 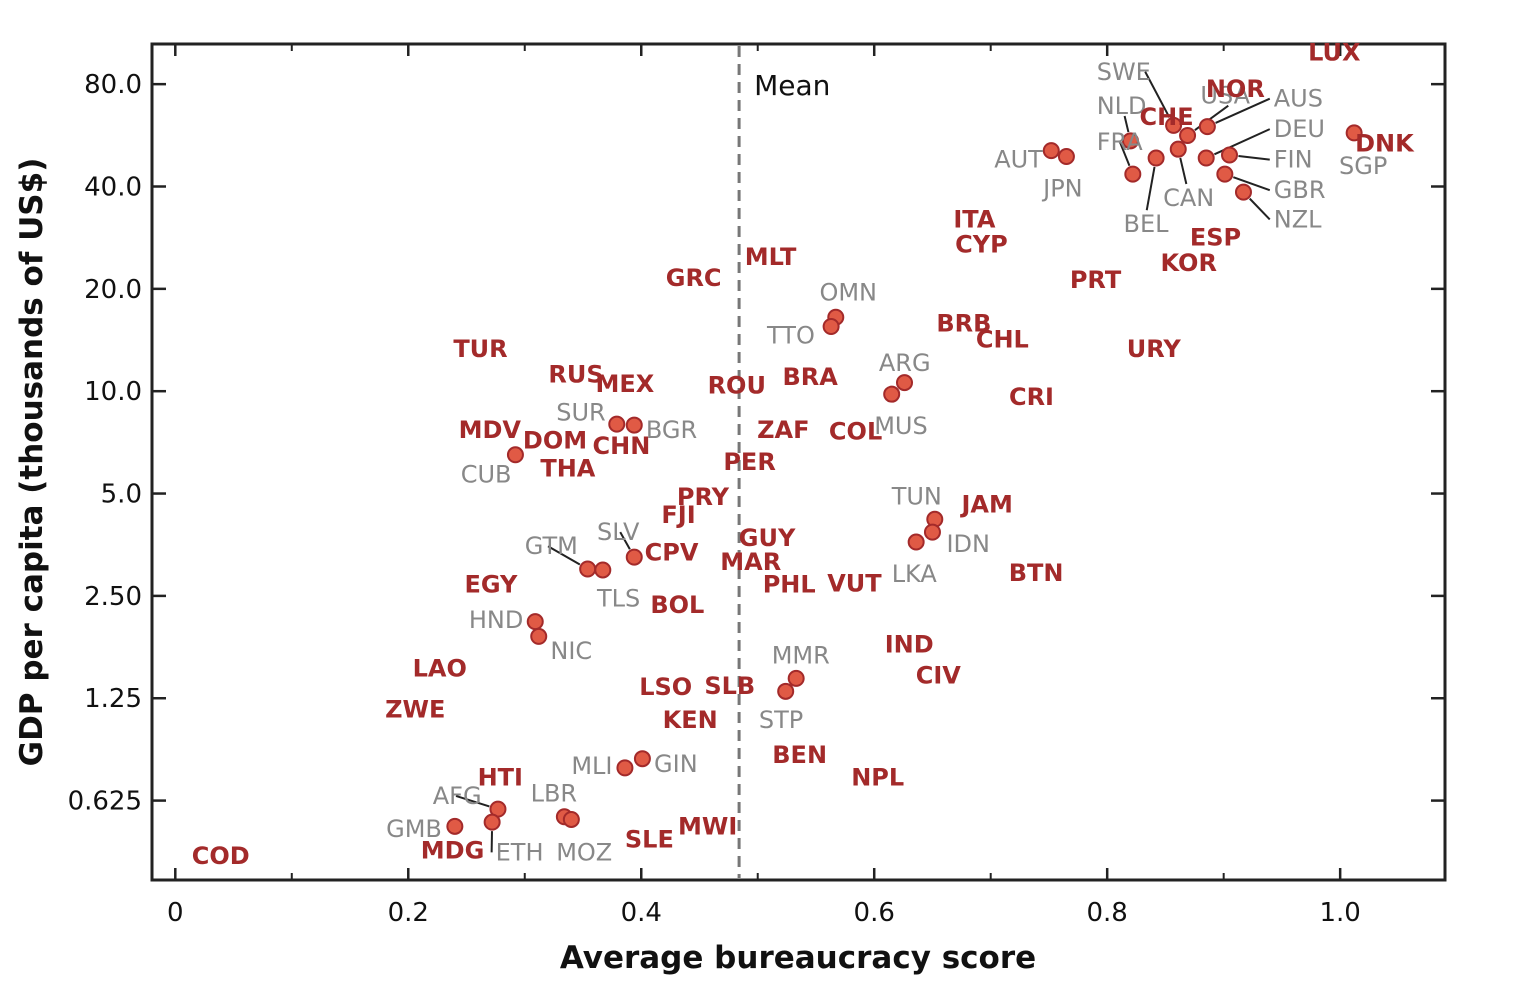 I want to click on point-label-sgp: SGP, so click(x=1363, y=166).